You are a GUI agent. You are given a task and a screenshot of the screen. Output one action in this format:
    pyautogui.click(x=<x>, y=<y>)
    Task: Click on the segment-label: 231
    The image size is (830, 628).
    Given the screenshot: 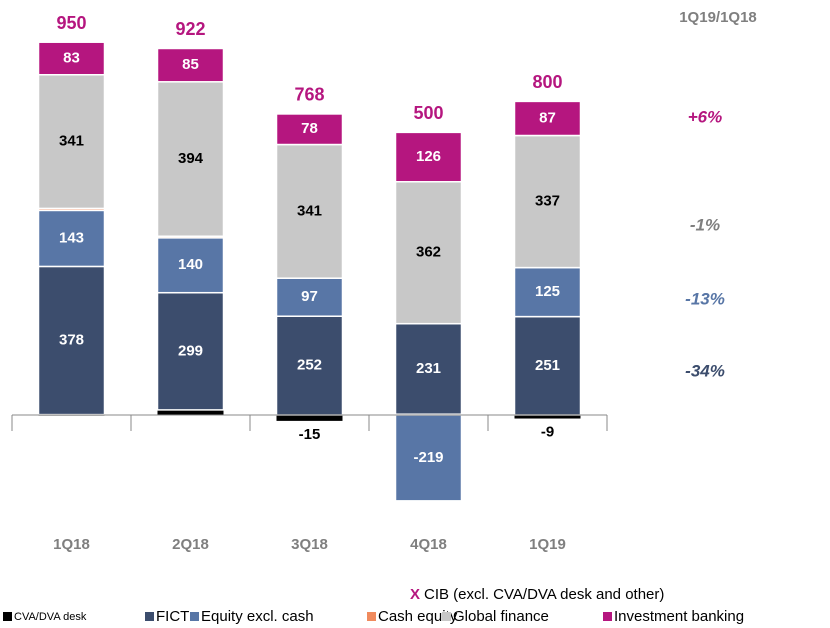 What is the action you would take?
    pyautogui.click(x=428, y=368)
    